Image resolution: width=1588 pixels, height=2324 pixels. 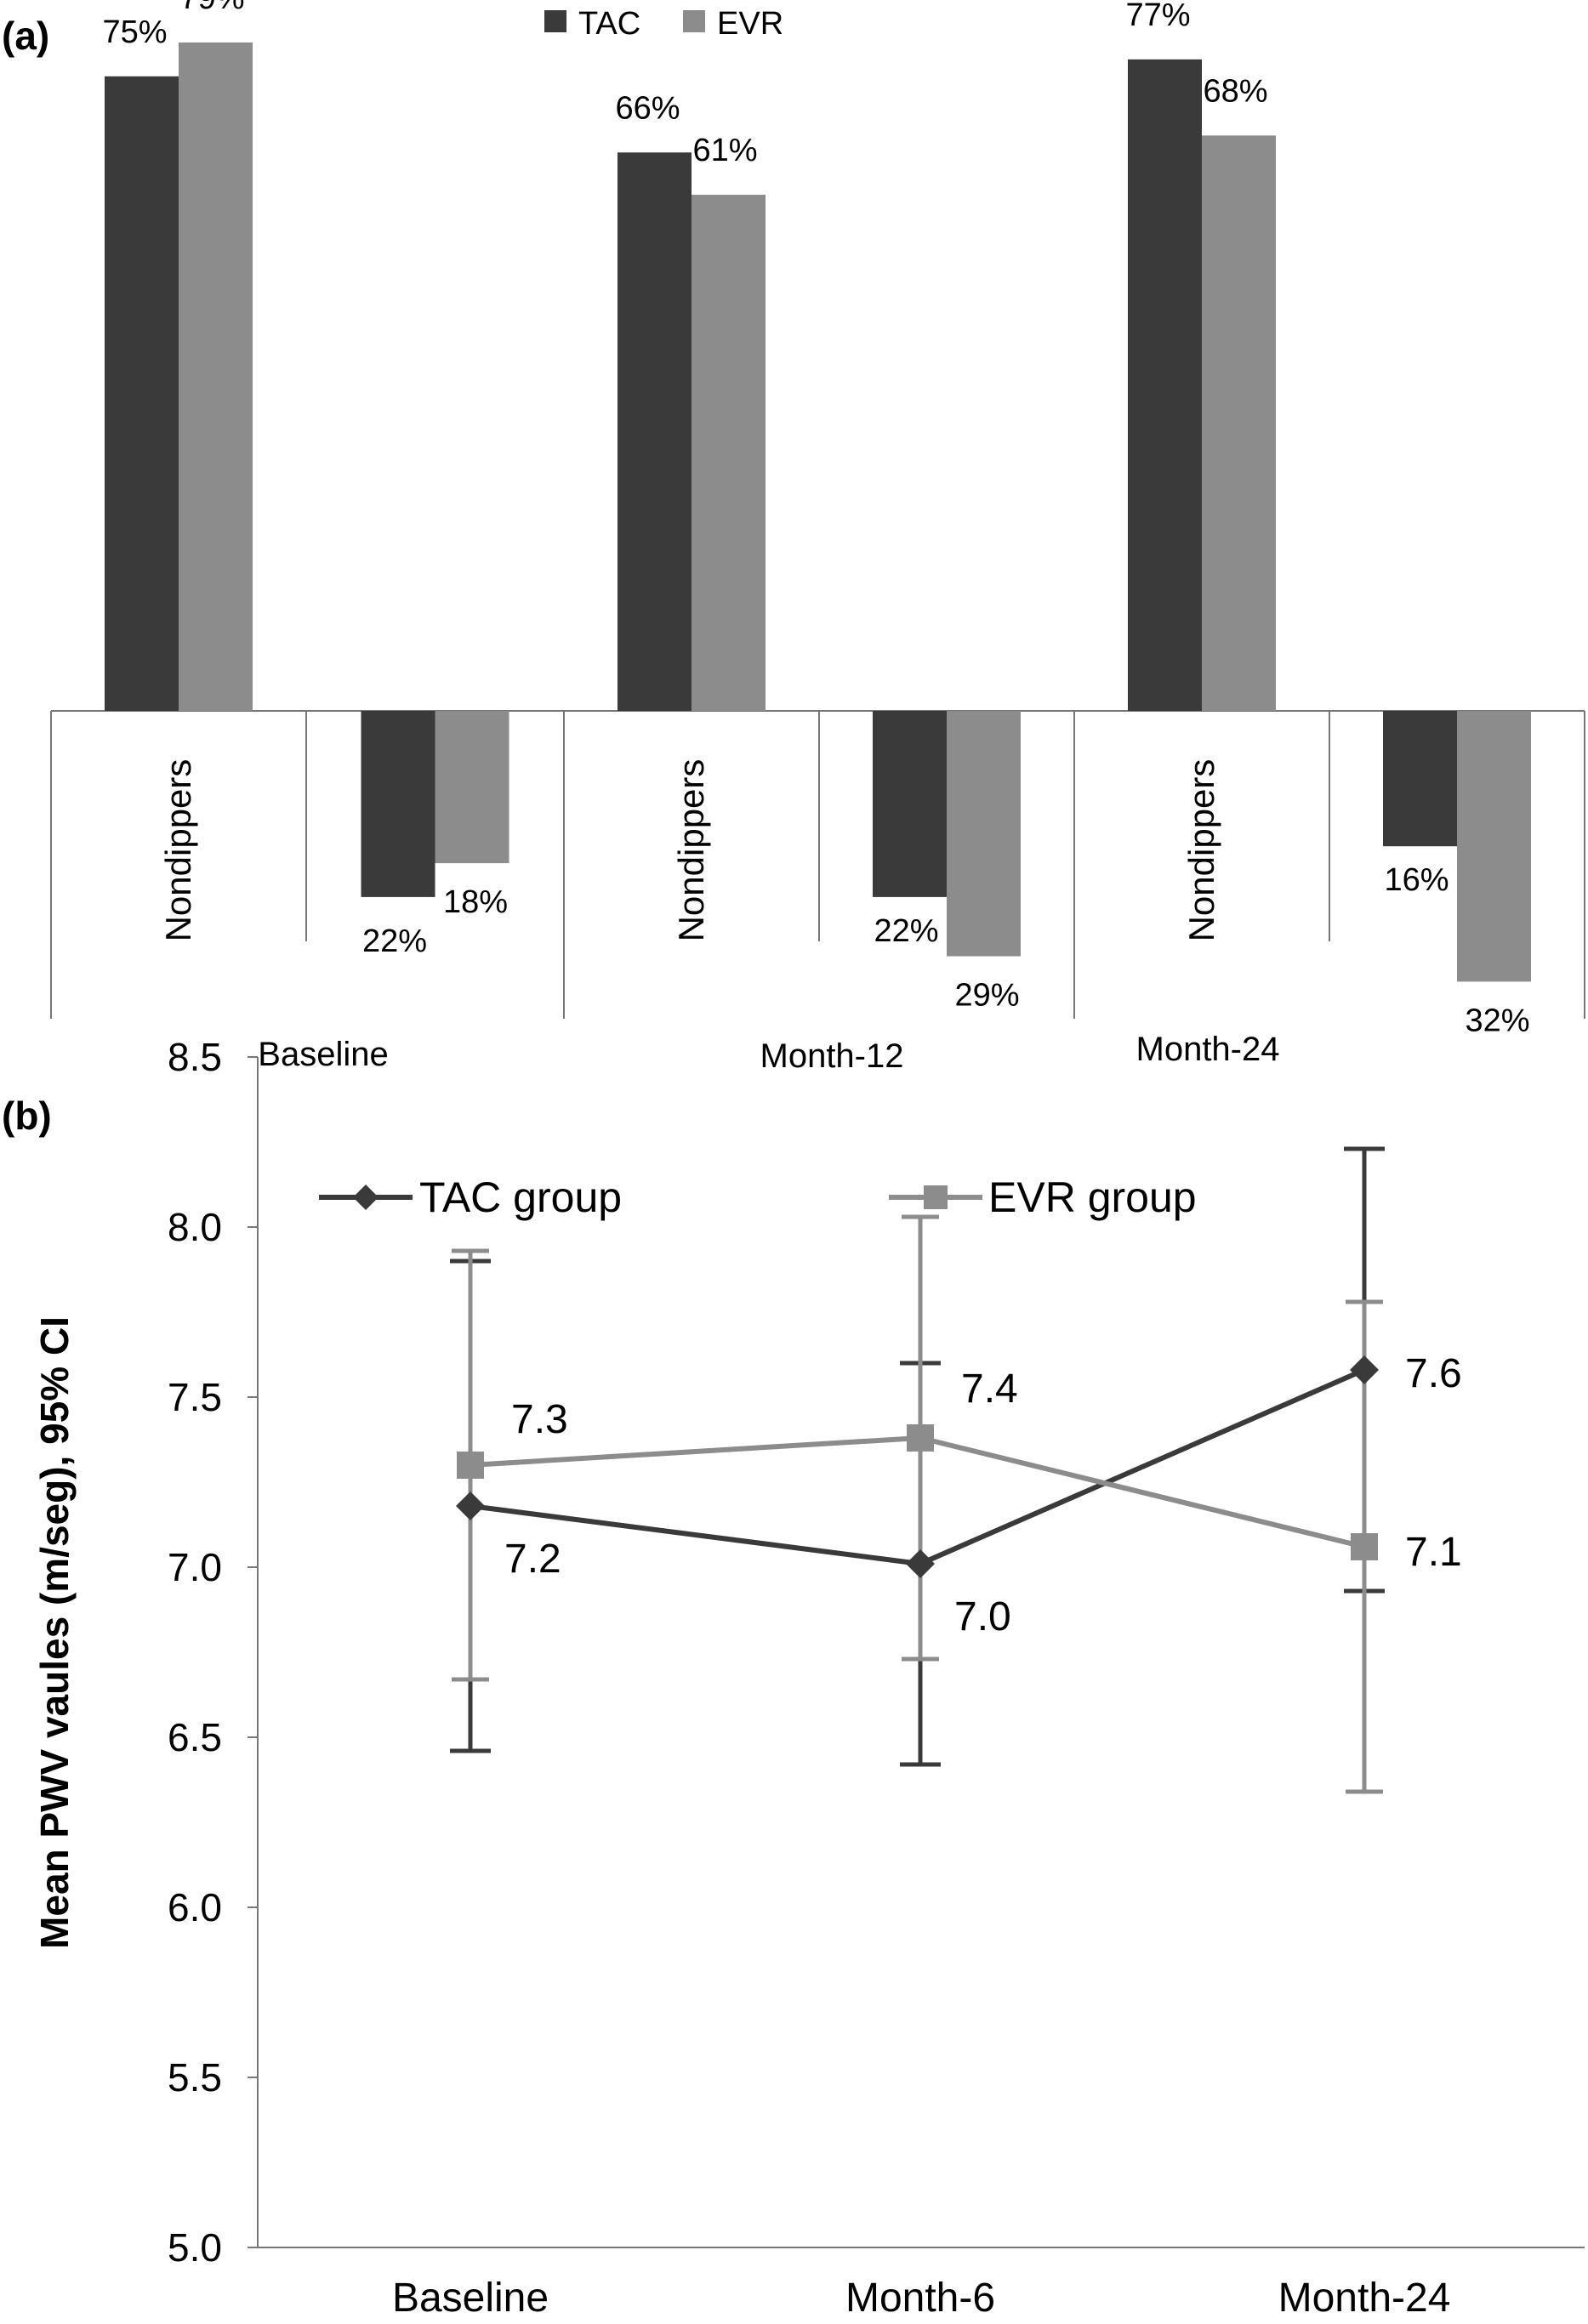 I want to click on y-tick-label: 8.5, so click(x=195, y=1057).